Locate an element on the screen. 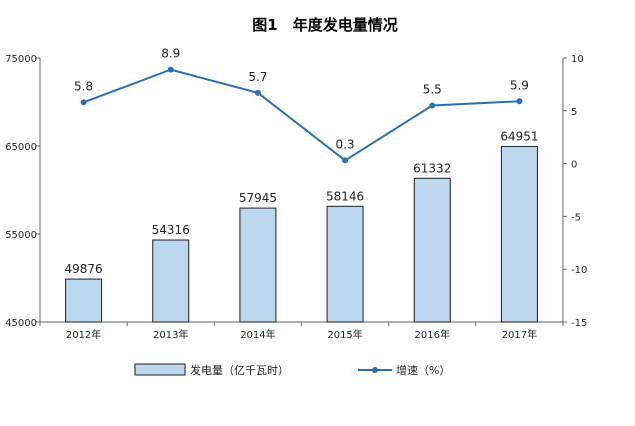 This screenshot has height=426, width=635. legend-line-label: 增速（%） is located at coordinates (423, 370).